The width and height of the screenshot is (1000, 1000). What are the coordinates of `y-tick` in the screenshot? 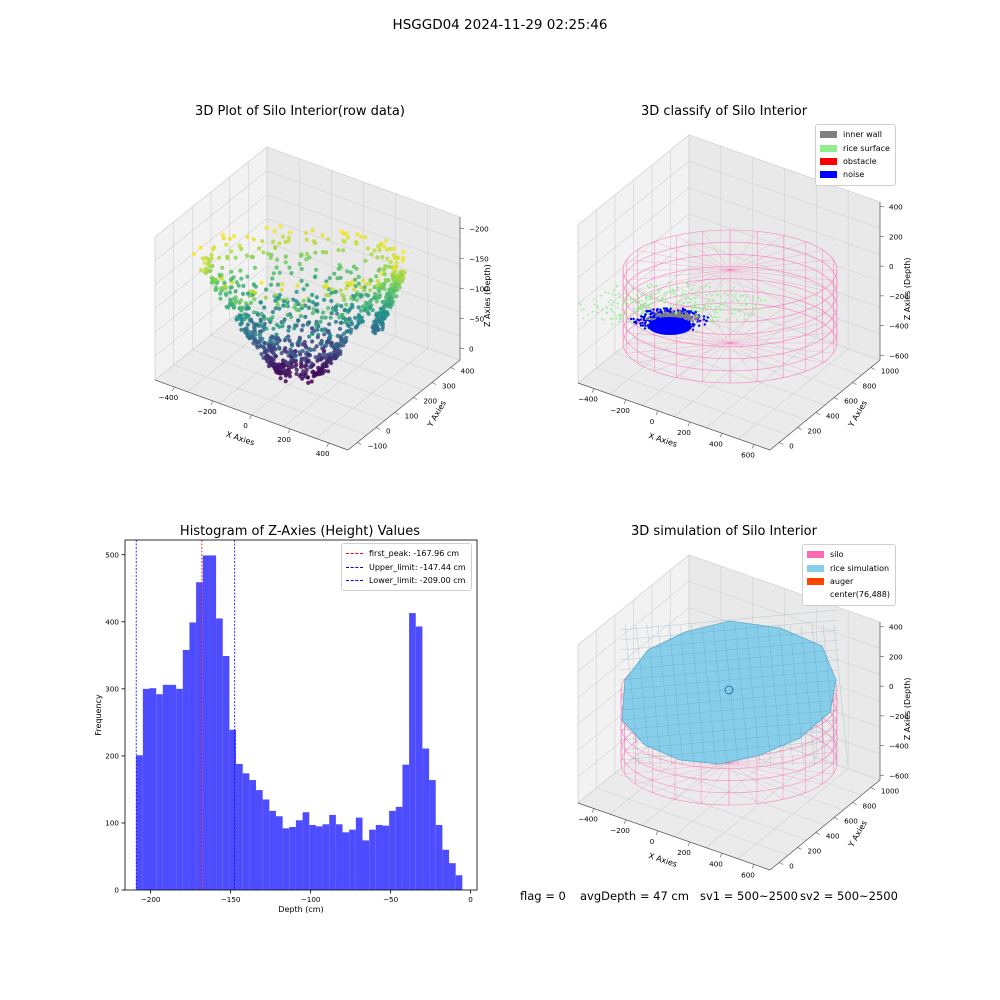 It's located at (817, 833).